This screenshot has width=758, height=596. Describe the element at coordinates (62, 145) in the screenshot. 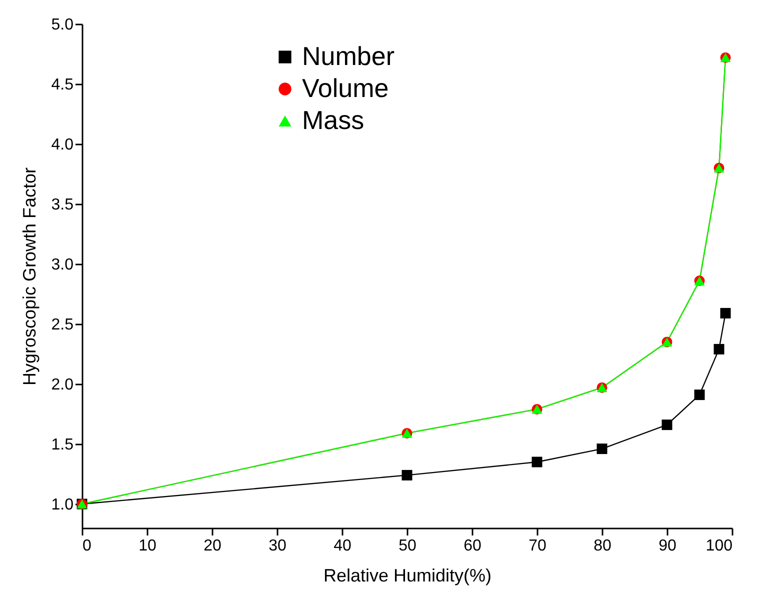

I see `y-tick-label: 4.0` at that location.